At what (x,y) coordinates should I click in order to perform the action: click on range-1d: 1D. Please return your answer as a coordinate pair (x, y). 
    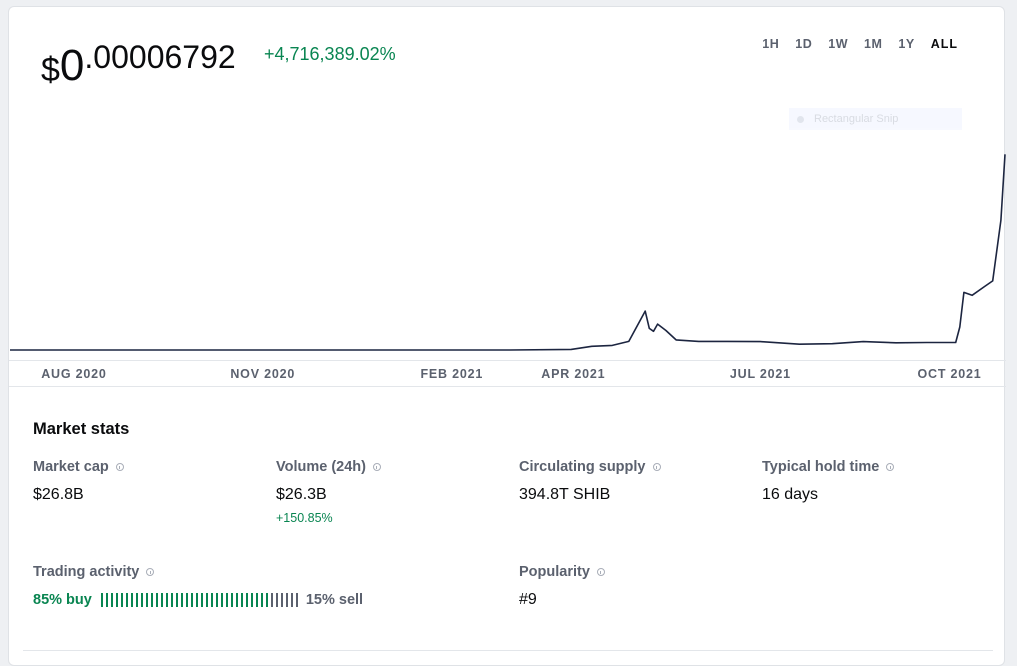
    Looking at the image, I should click on (804, 44).